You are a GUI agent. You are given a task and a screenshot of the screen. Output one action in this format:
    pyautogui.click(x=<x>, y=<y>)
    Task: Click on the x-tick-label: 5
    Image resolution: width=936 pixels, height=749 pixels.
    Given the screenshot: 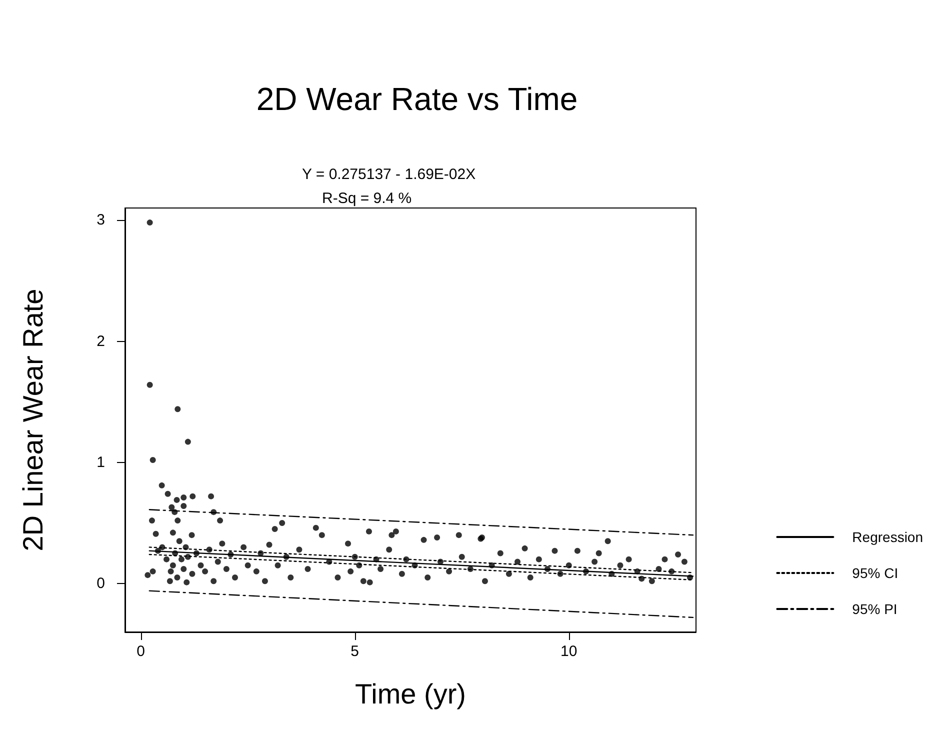 What is the action you would take?
    pyautogui.click(x=355, y=651)
    